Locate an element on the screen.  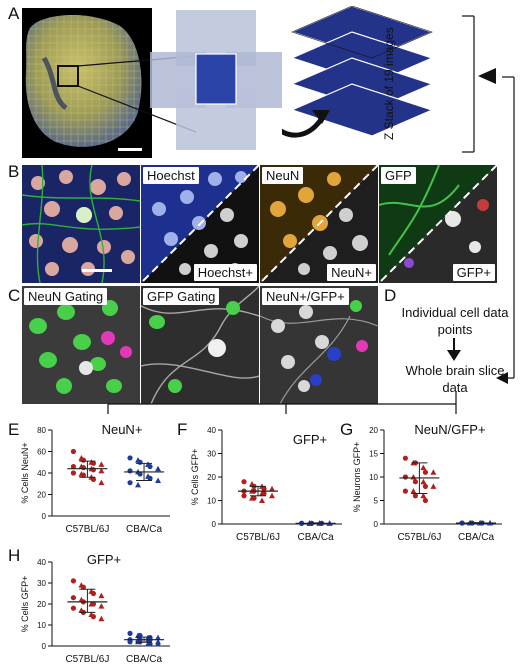
chart-e-tick-label-0: 0 is located at coordinates (44, 516).